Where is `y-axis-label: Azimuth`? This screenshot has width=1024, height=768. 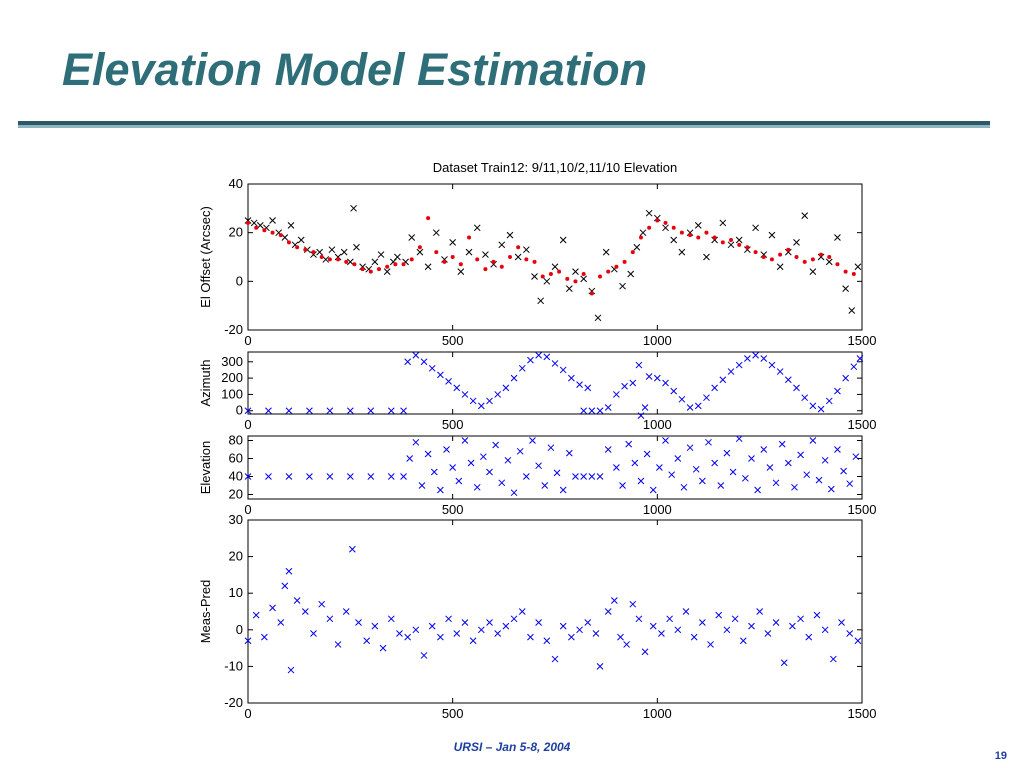 y-axis-label: Azimuth is located at coordinates (205, 383).